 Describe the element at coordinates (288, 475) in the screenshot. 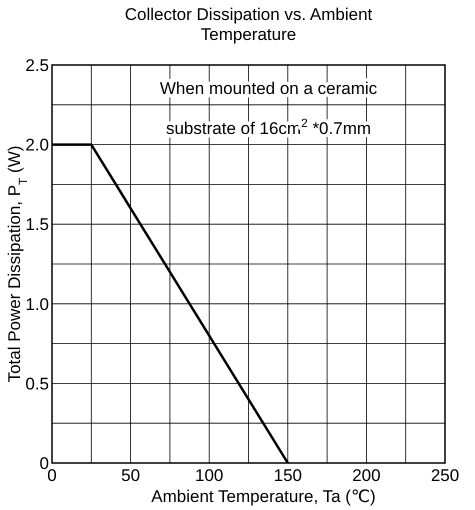

I see `x-tick-label: 150` at that location.